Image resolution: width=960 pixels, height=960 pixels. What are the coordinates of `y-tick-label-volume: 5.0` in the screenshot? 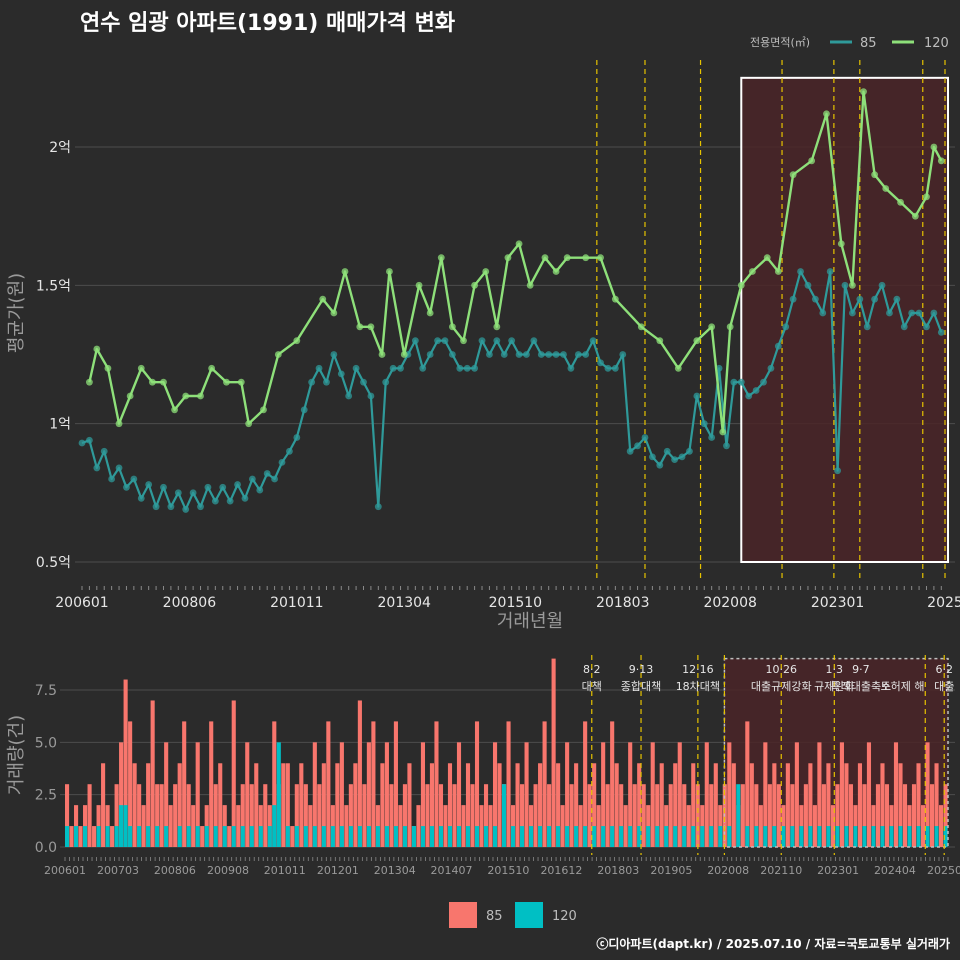 It's located at (46, 743).